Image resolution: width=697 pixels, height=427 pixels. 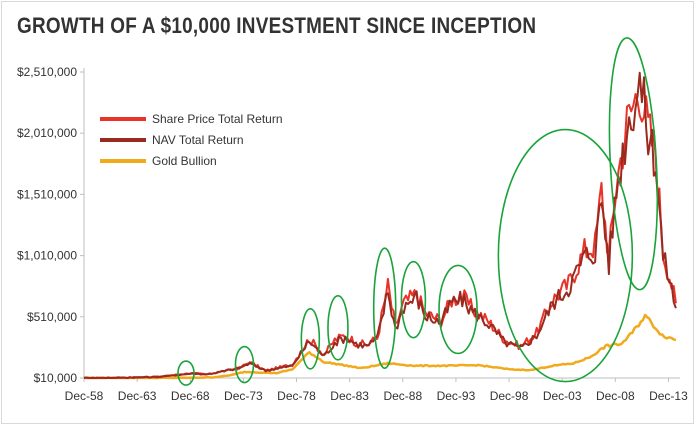 I want to click on x-tick-label: Dec-98, so click(x=509, y=396).